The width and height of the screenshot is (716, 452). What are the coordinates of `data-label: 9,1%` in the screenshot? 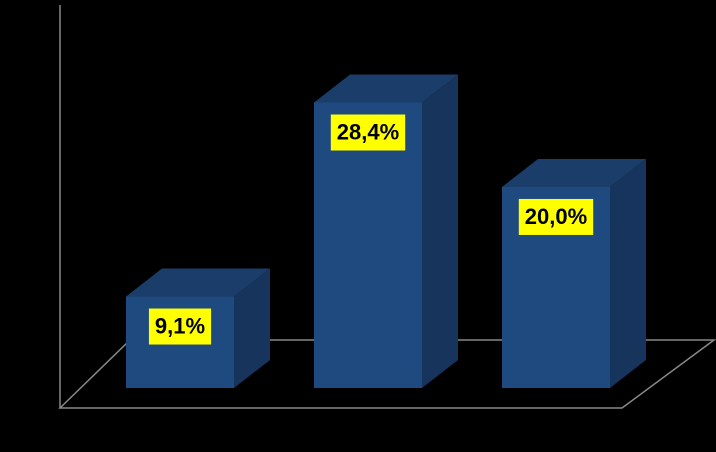 It's located at (180, 325).